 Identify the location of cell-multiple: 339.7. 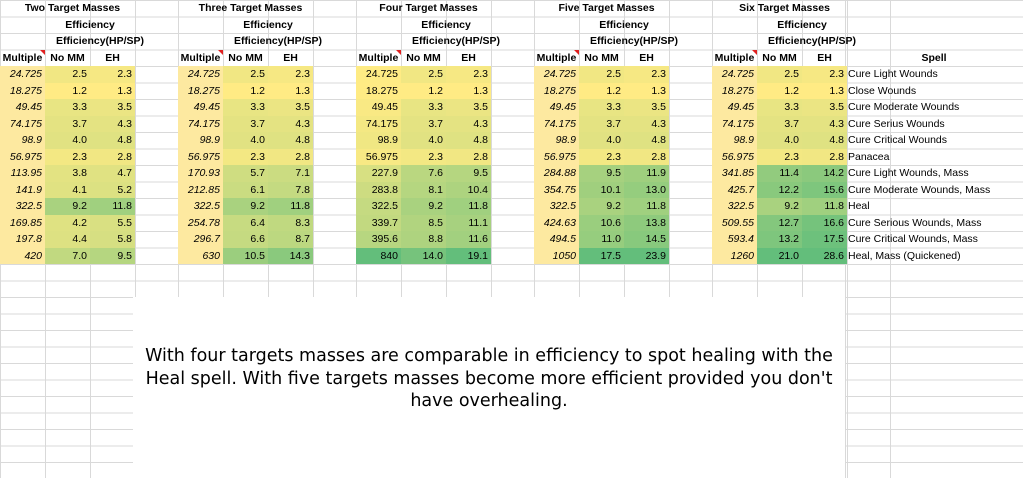
(378, 222).